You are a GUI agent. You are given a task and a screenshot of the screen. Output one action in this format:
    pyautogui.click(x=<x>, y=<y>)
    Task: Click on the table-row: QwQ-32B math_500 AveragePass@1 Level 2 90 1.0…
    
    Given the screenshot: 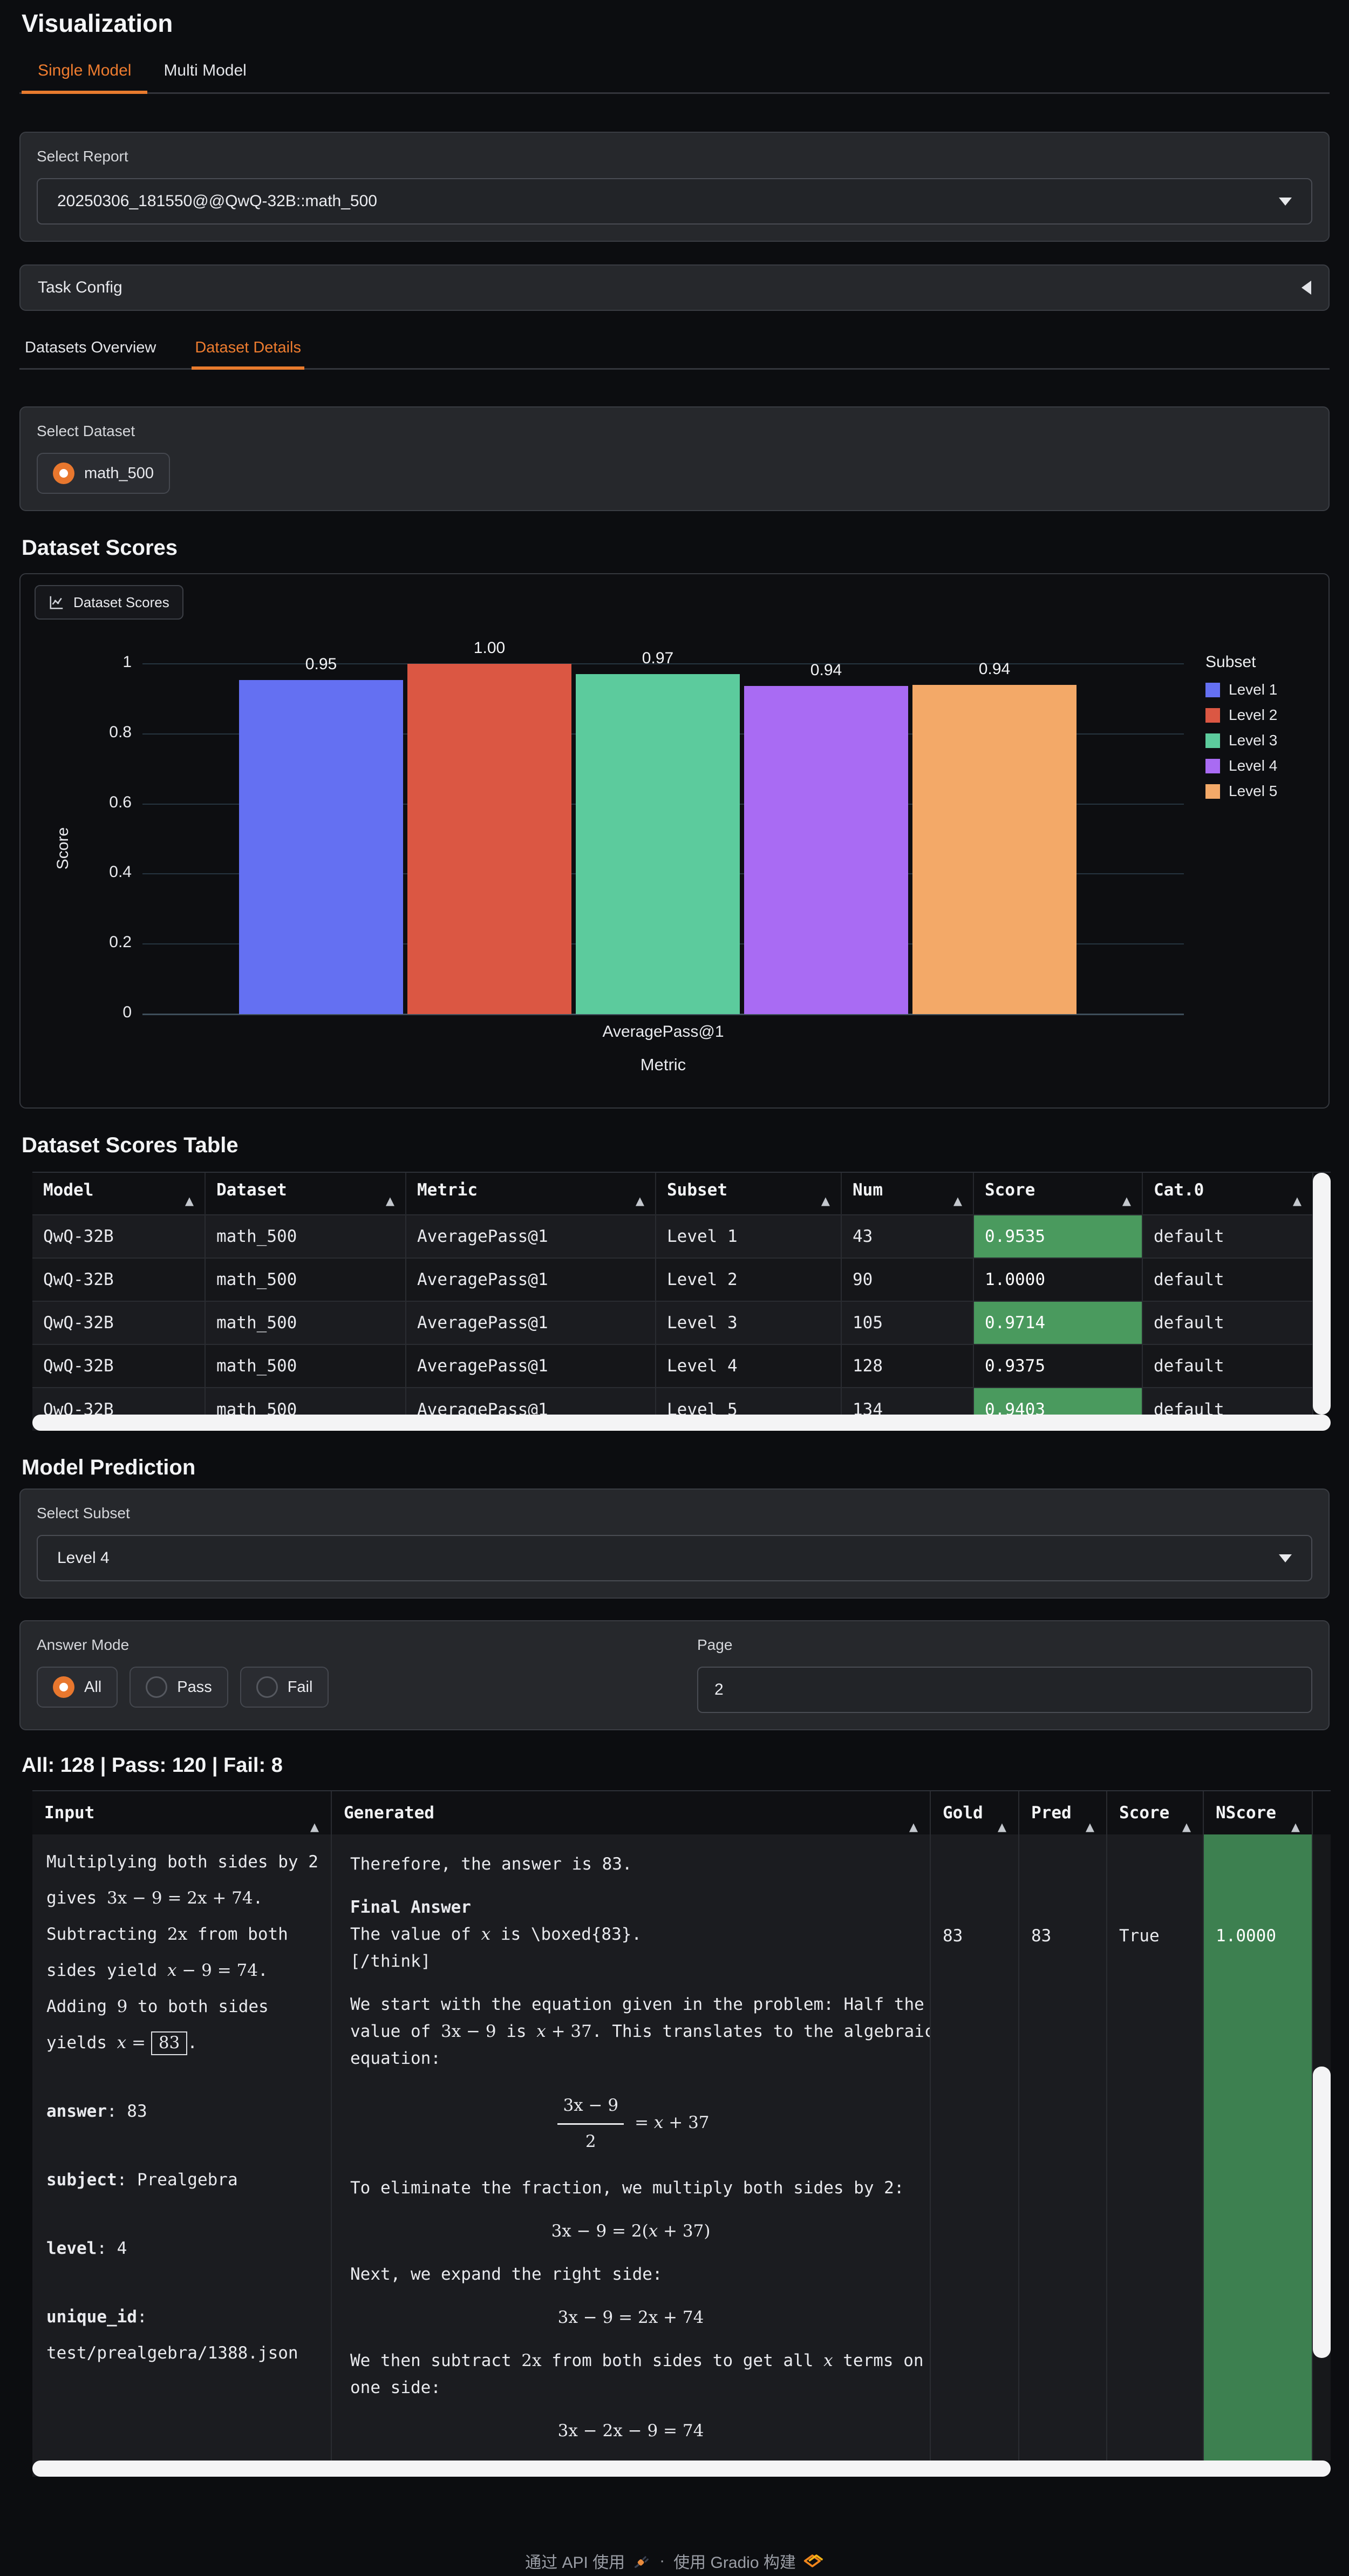 What is the action you would take?
    pyautogui.click(x=672, y=1279)
    